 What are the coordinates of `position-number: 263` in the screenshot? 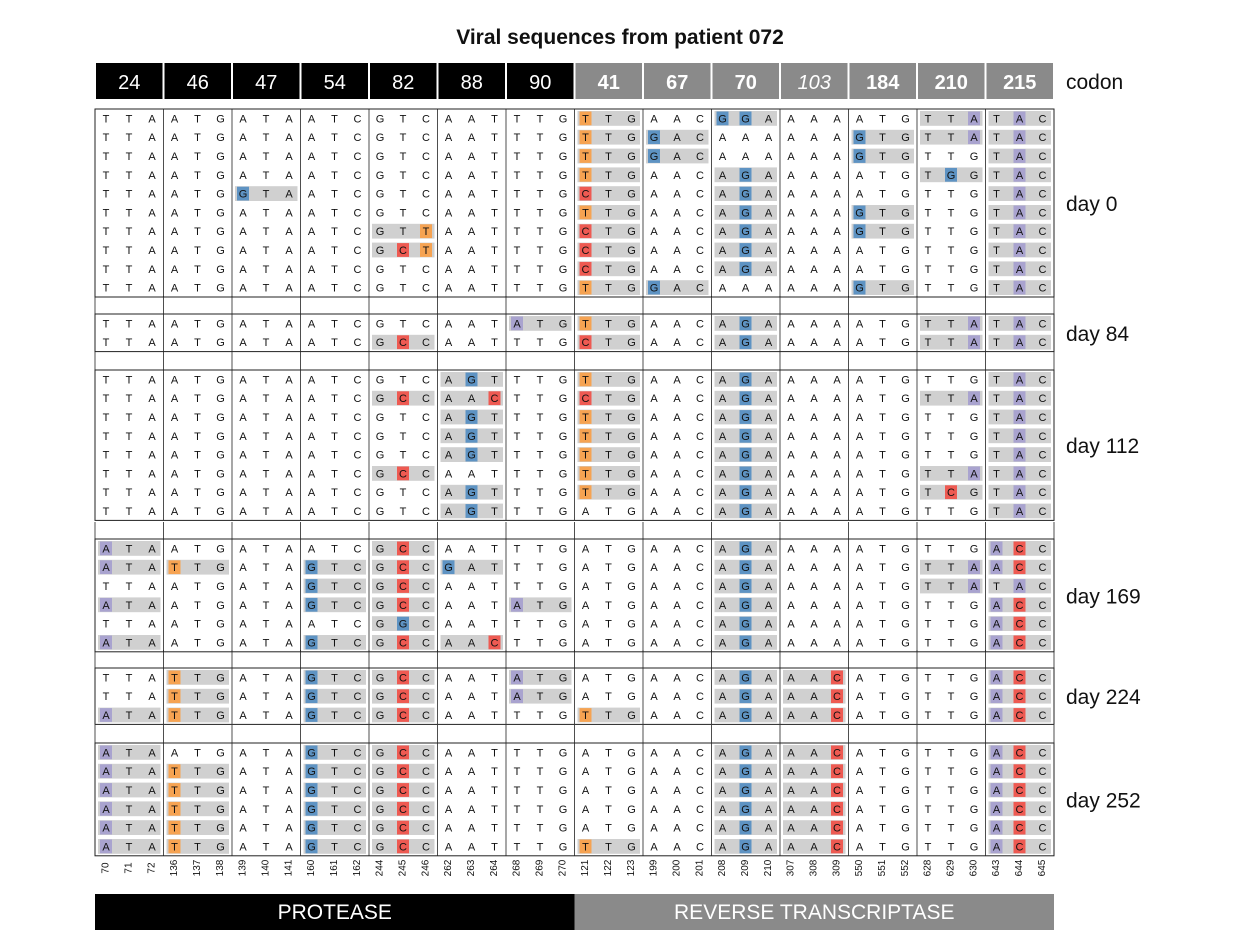 It's located at (471, 867).